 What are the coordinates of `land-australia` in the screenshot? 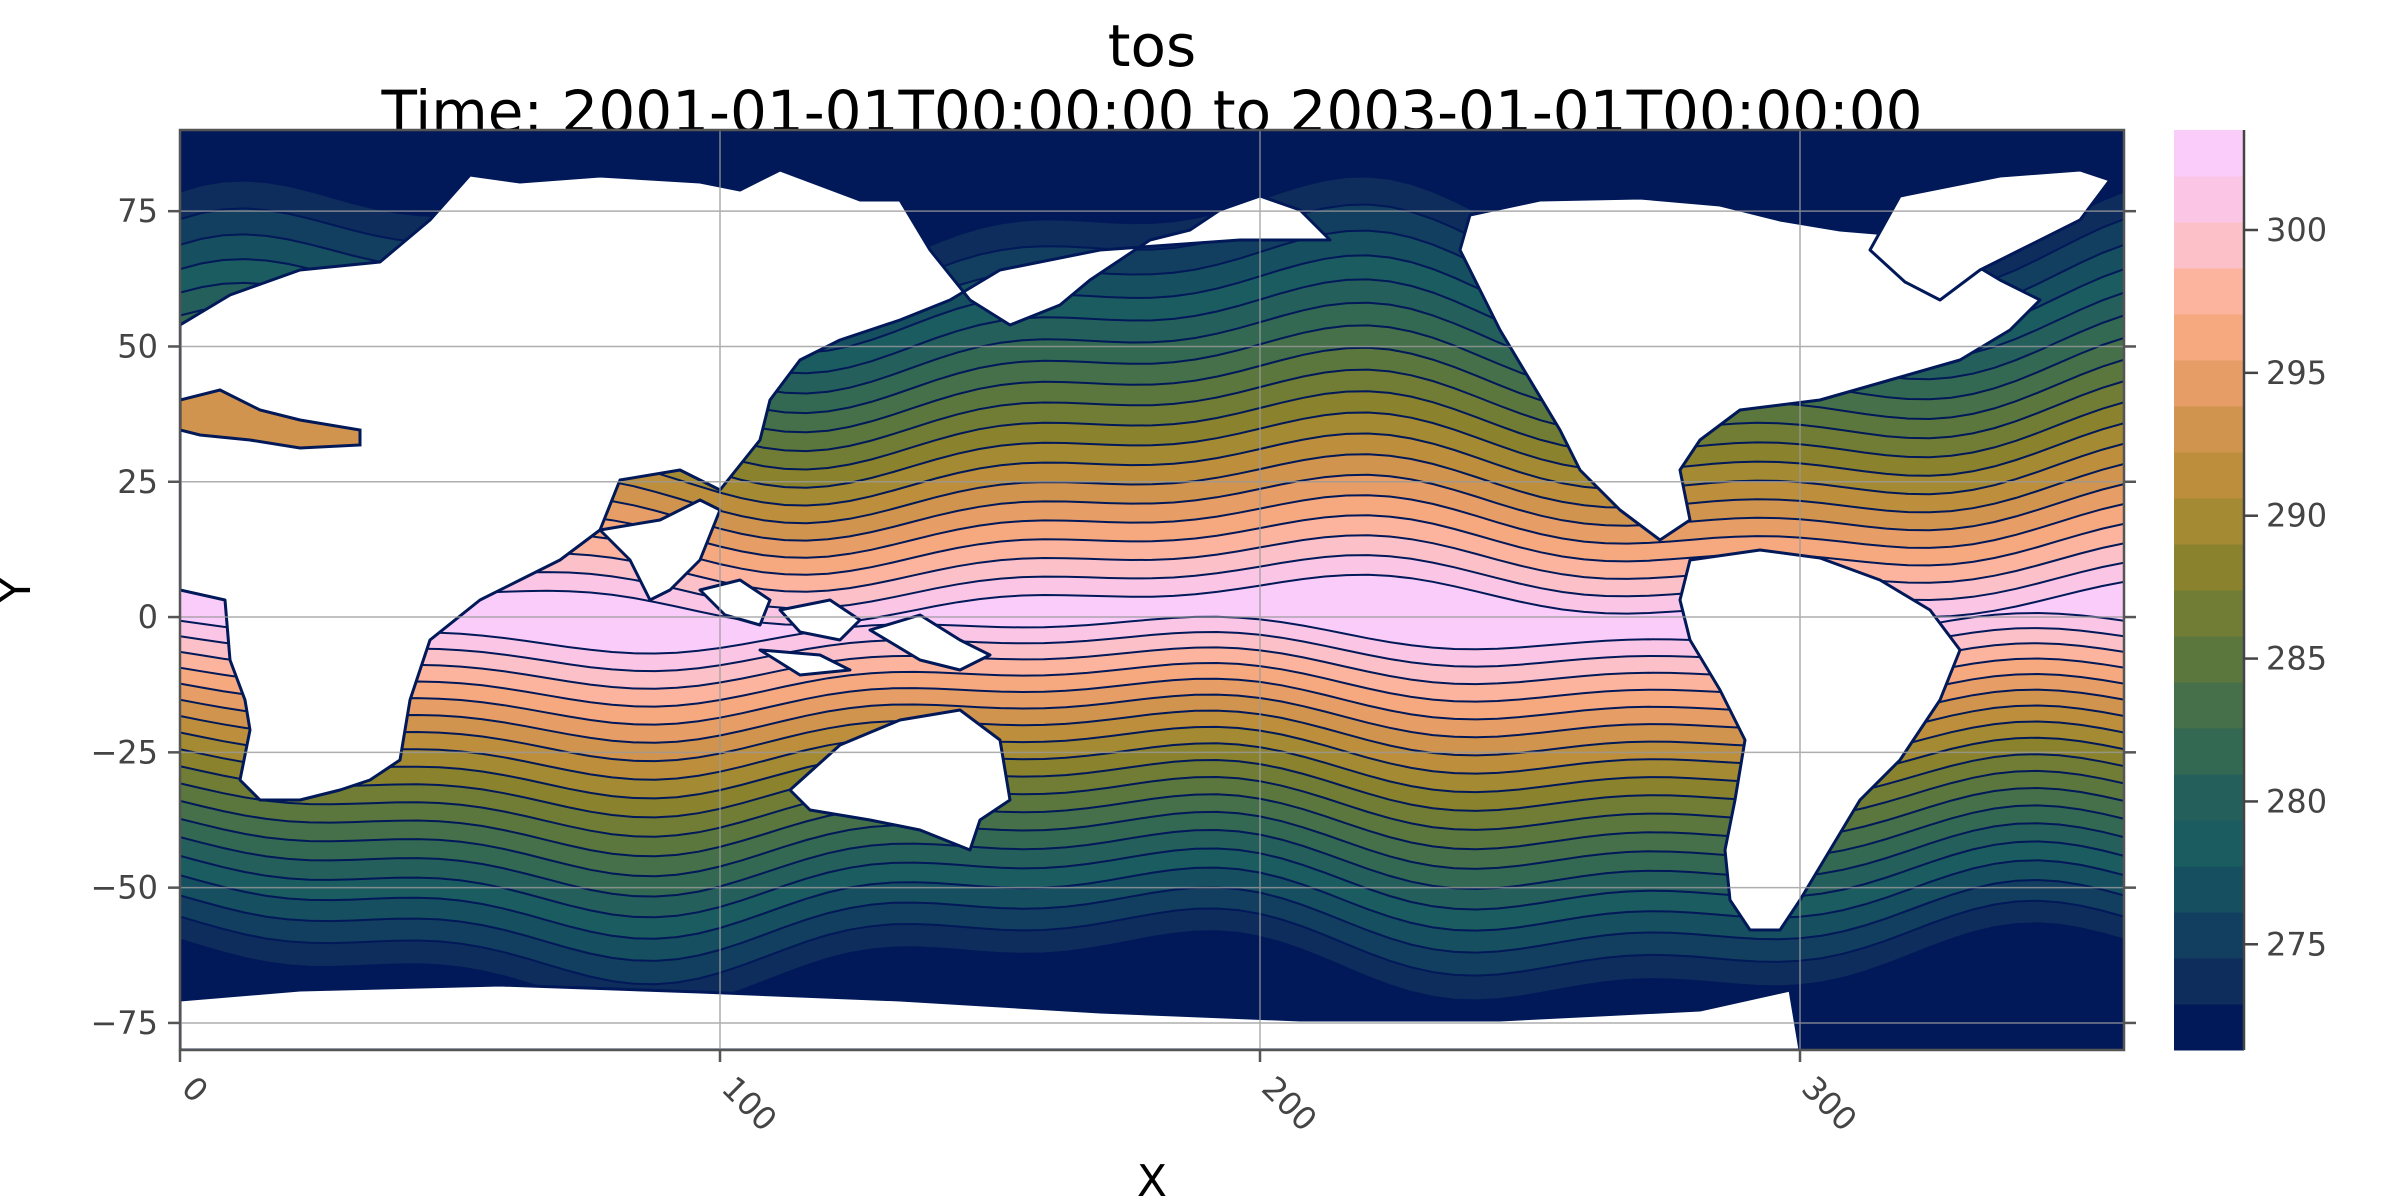 It's located at (900, 780).